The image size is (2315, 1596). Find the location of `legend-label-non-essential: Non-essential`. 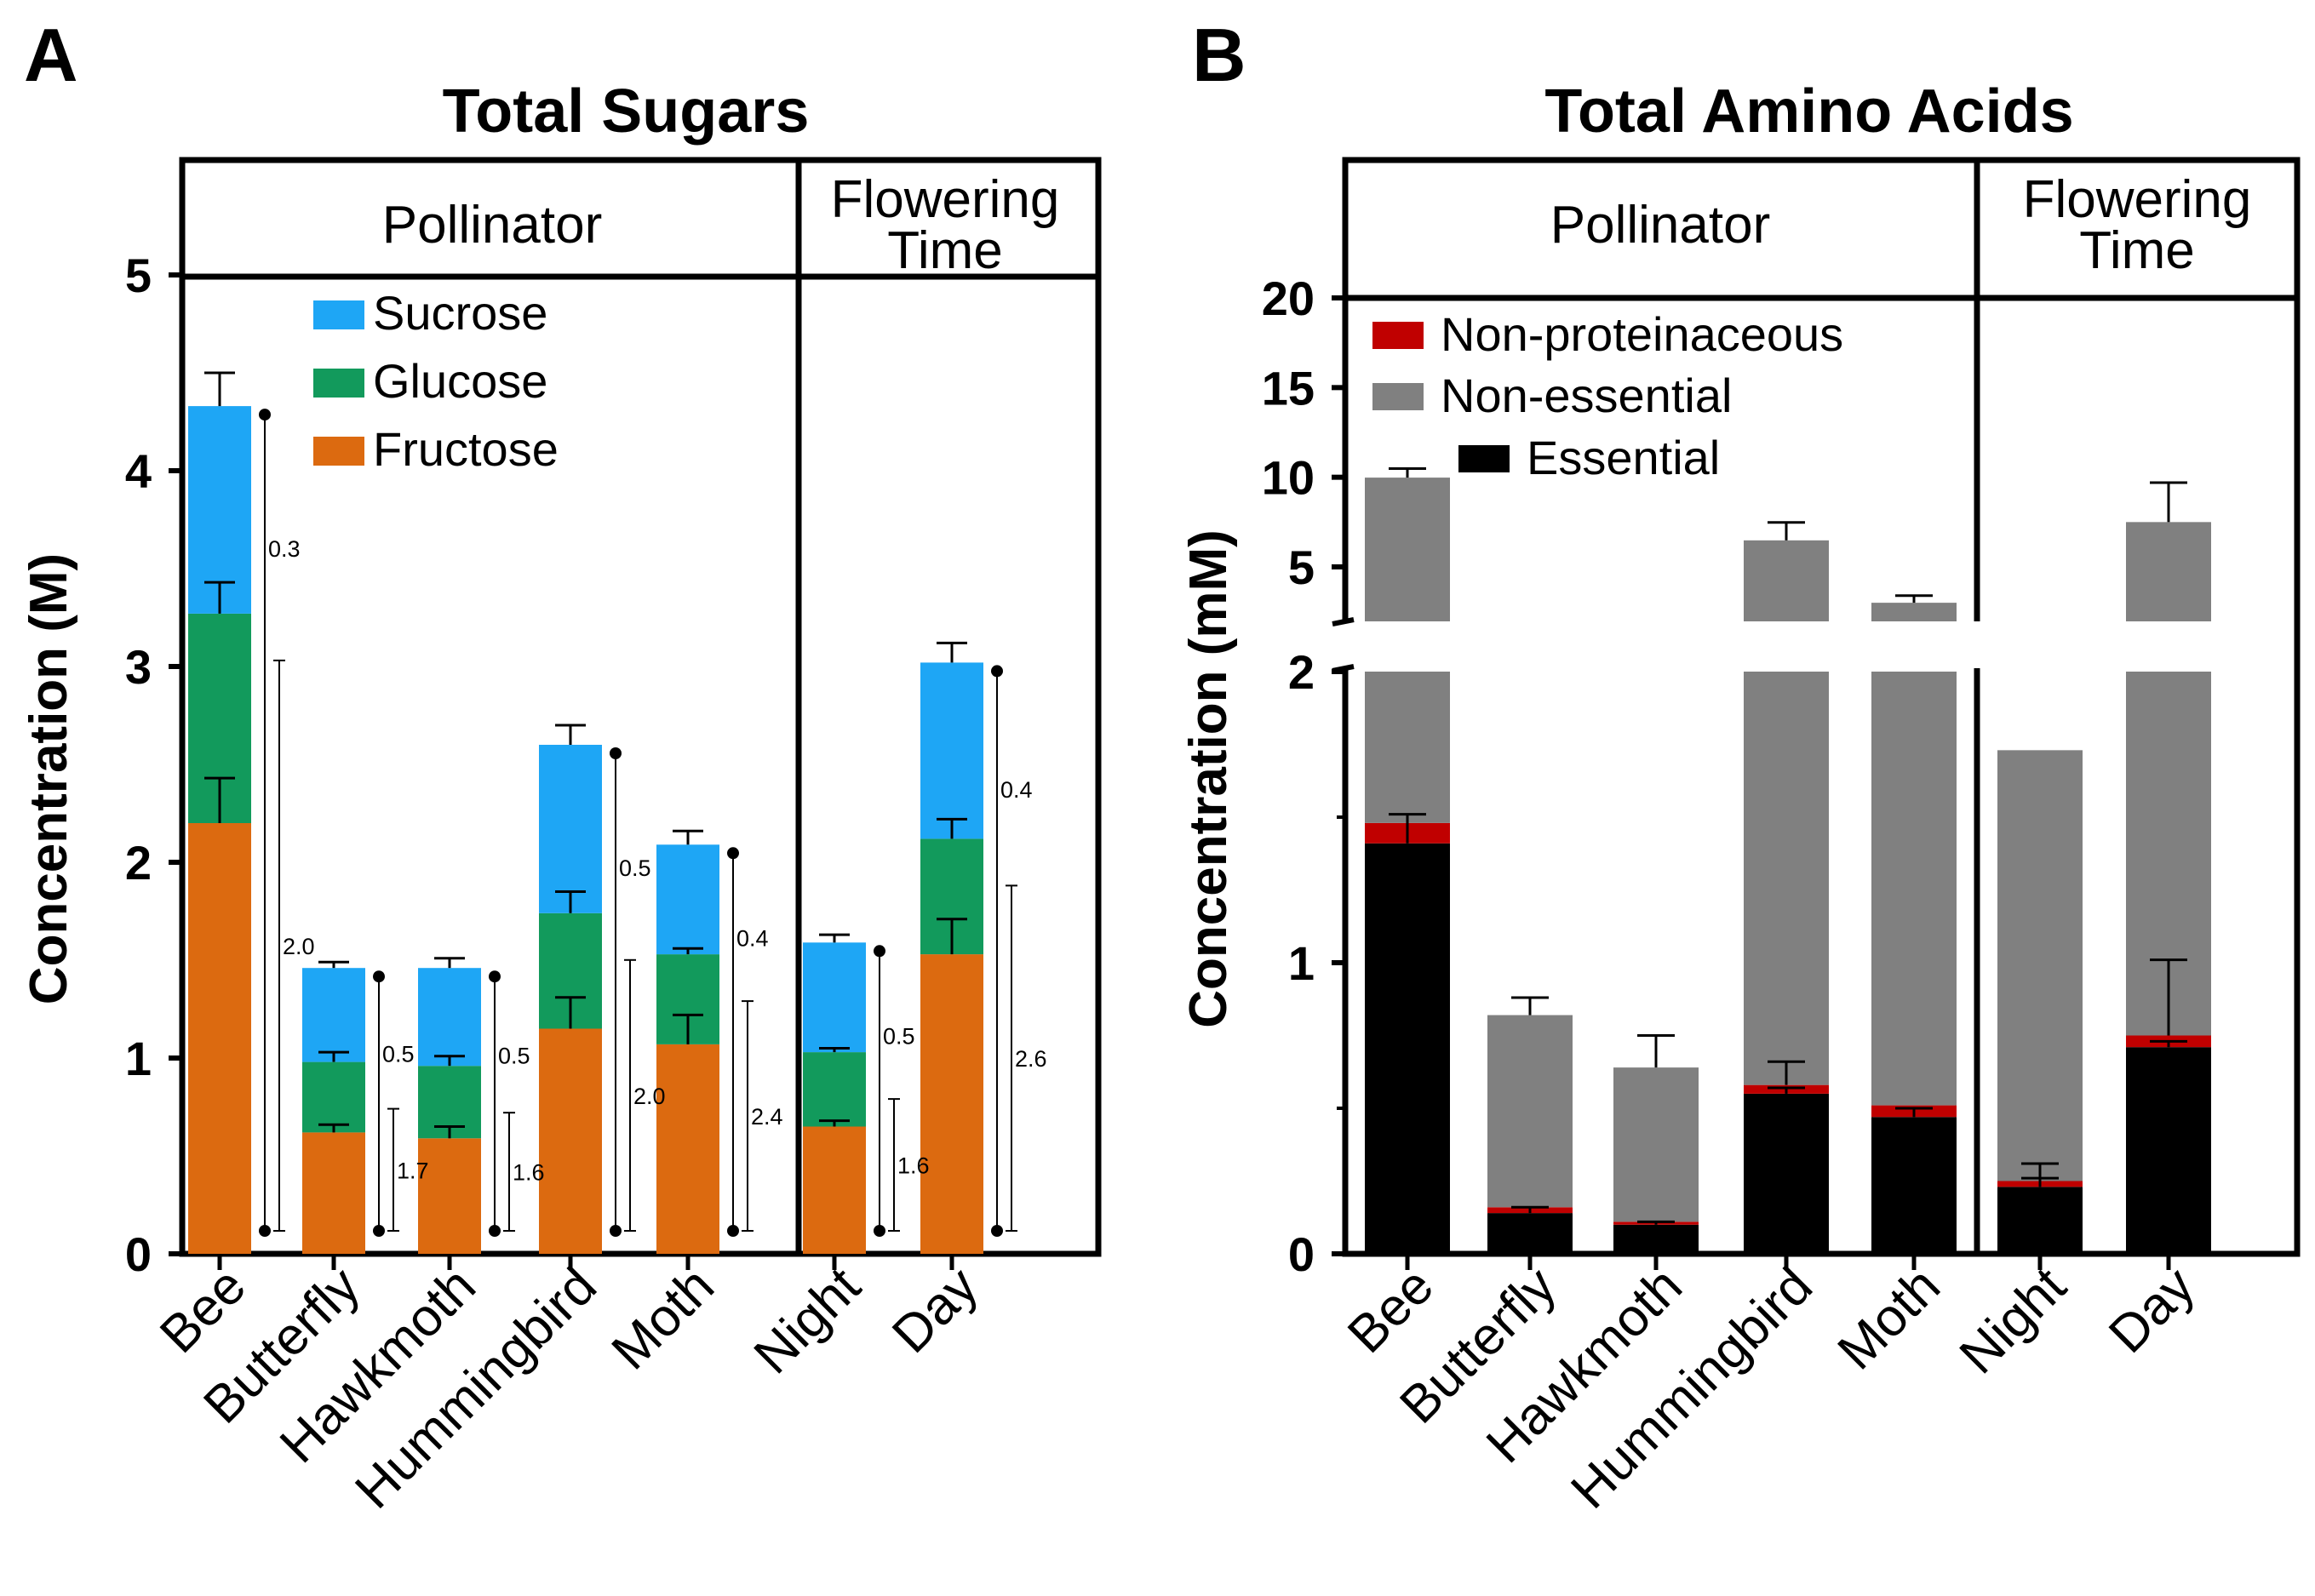

legend-label-non-essential: Non-essential is located at coordinates (1586, 395).